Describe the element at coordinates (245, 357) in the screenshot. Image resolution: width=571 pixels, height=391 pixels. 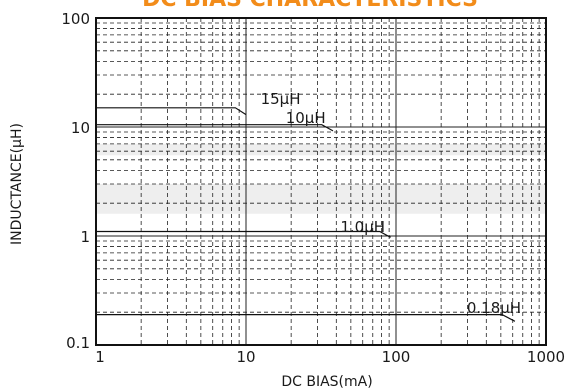
I see `x-tick-label: 10` at that location.